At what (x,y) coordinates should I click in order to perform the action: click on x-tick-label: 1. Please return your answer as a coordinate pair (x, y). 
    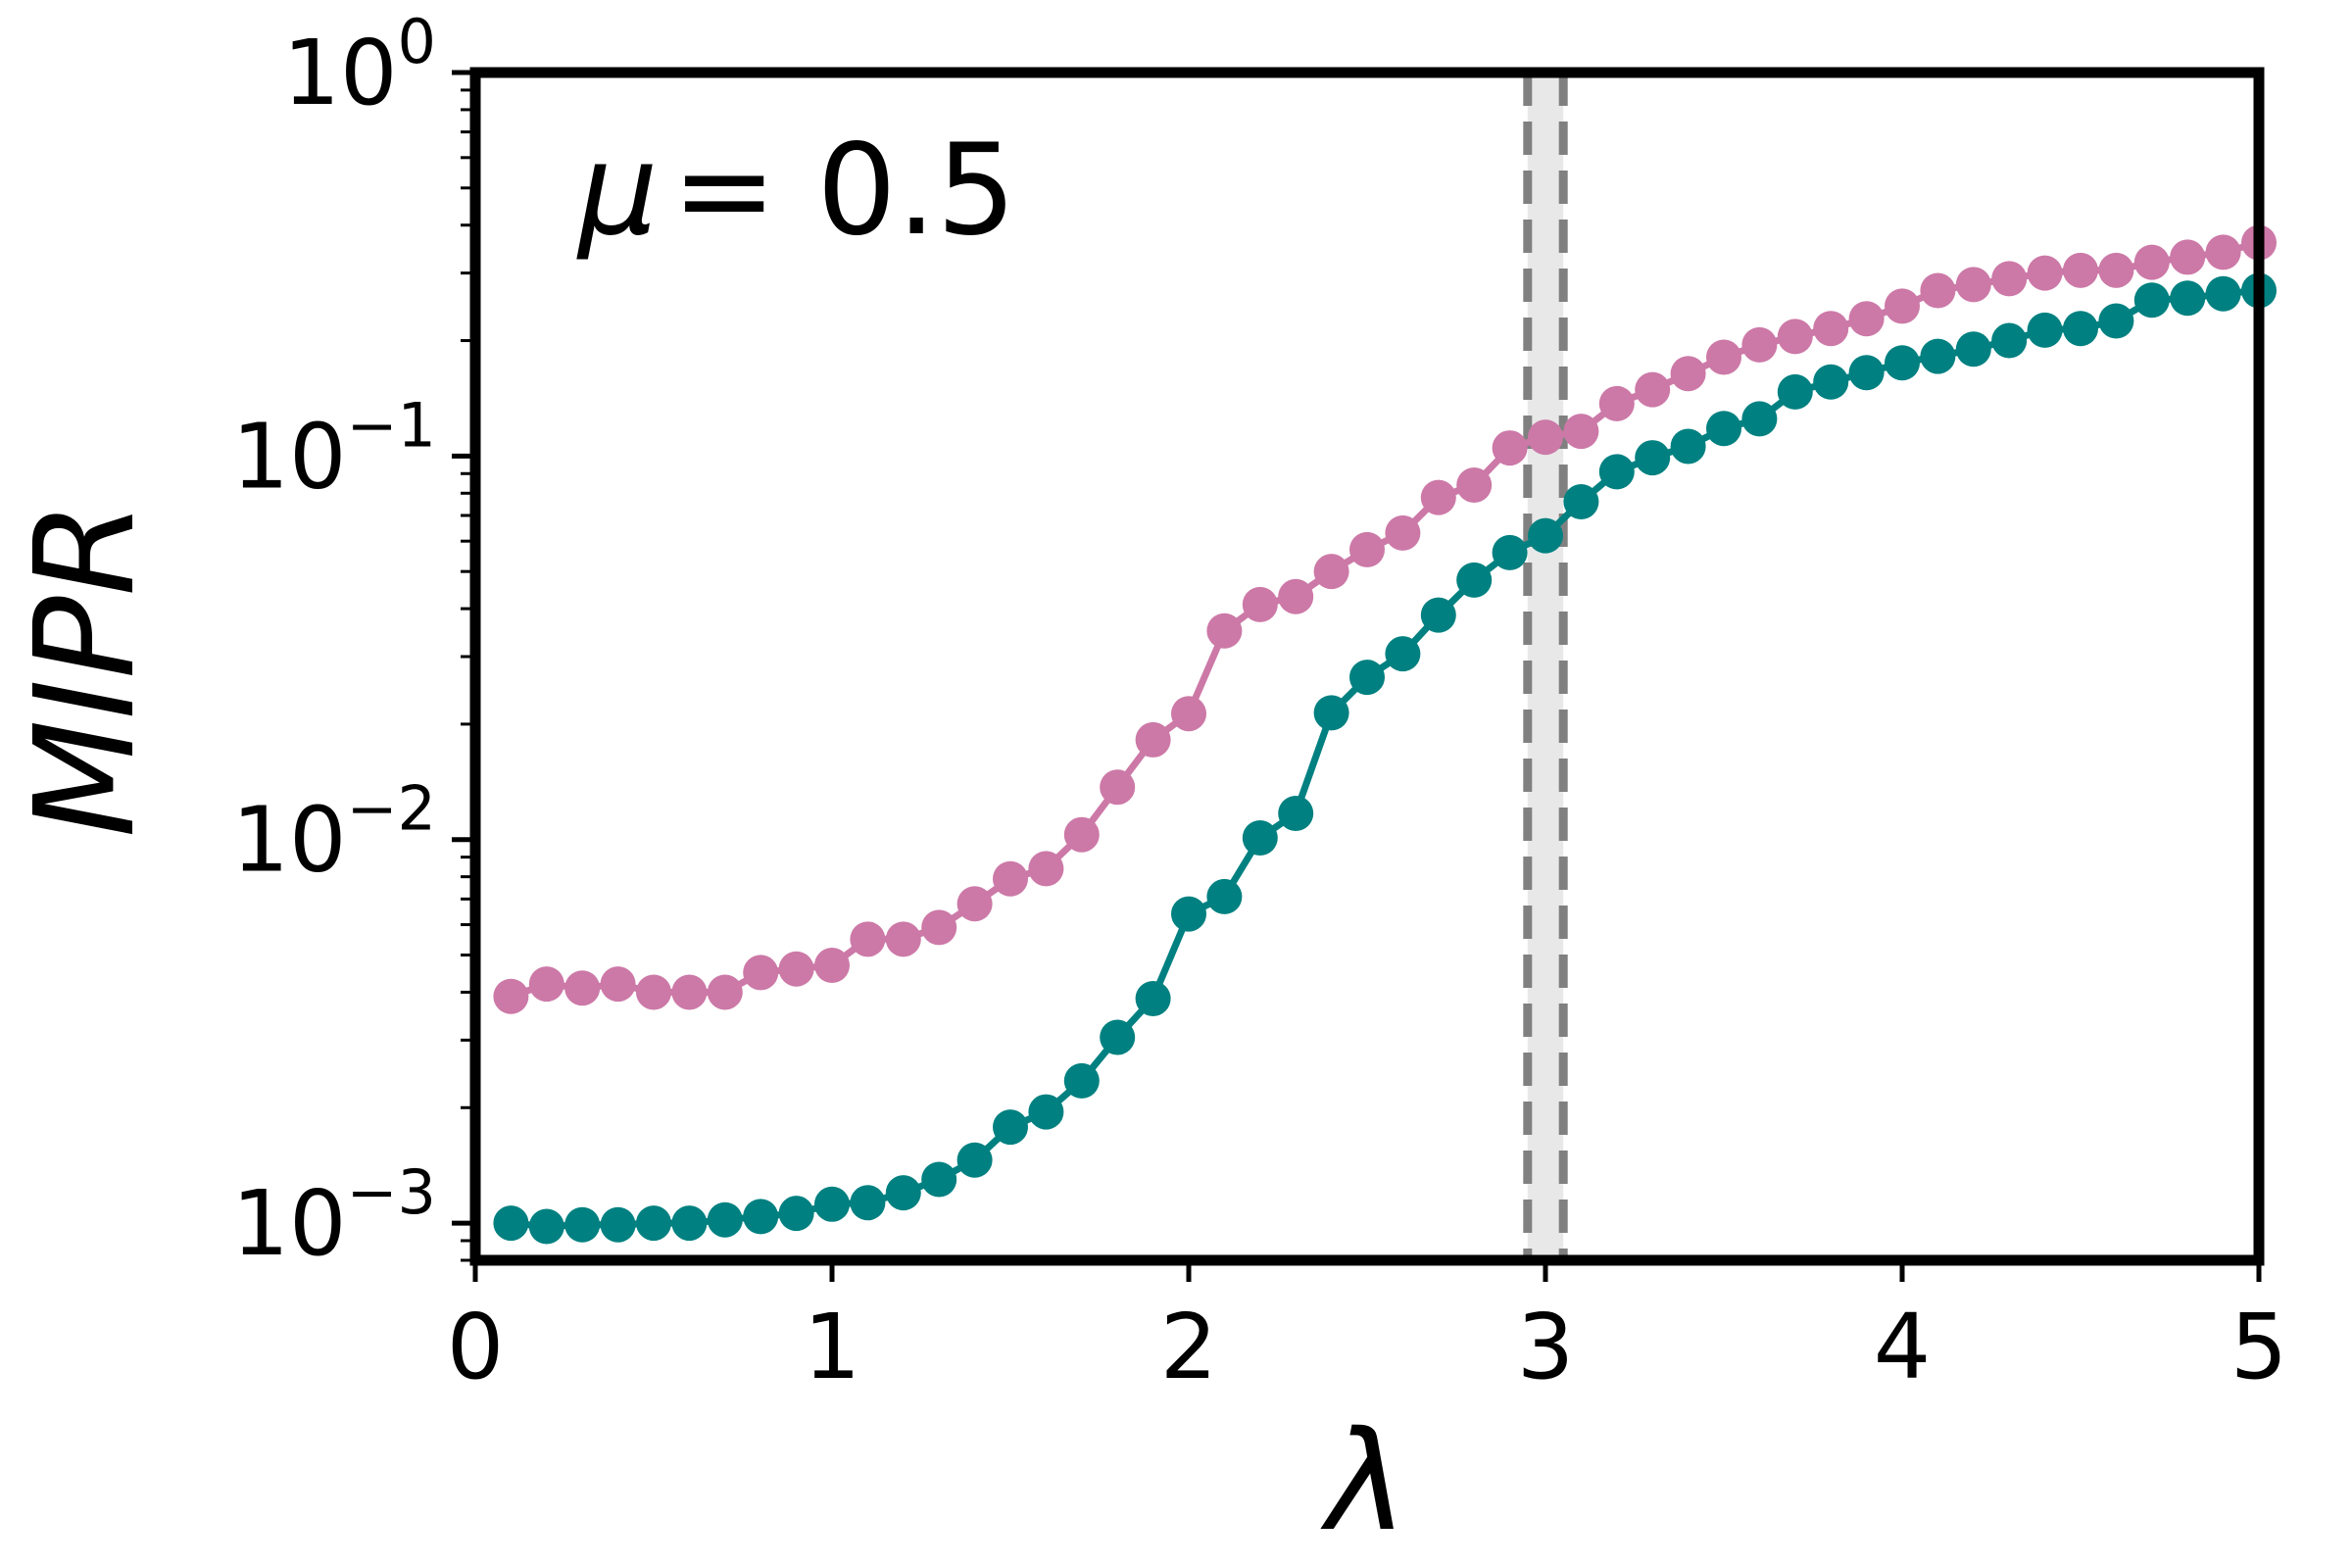
    Looking at the image, I should click on (832, 1347).